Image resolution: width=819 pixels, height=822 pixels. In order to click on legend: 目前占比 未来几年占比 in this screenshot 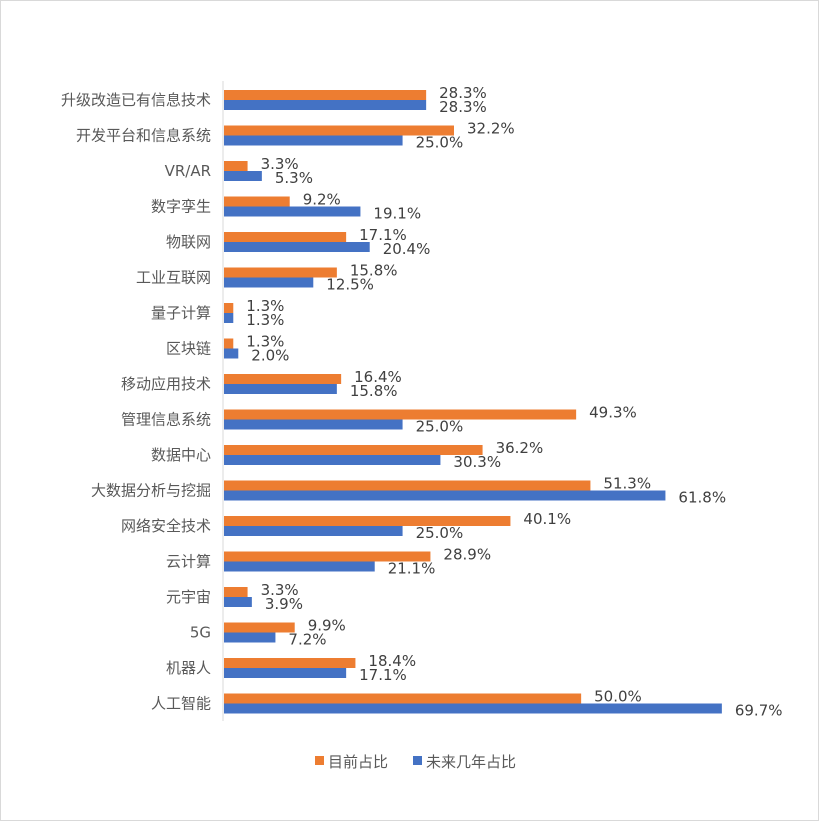, I will do `click(415, 762)`.